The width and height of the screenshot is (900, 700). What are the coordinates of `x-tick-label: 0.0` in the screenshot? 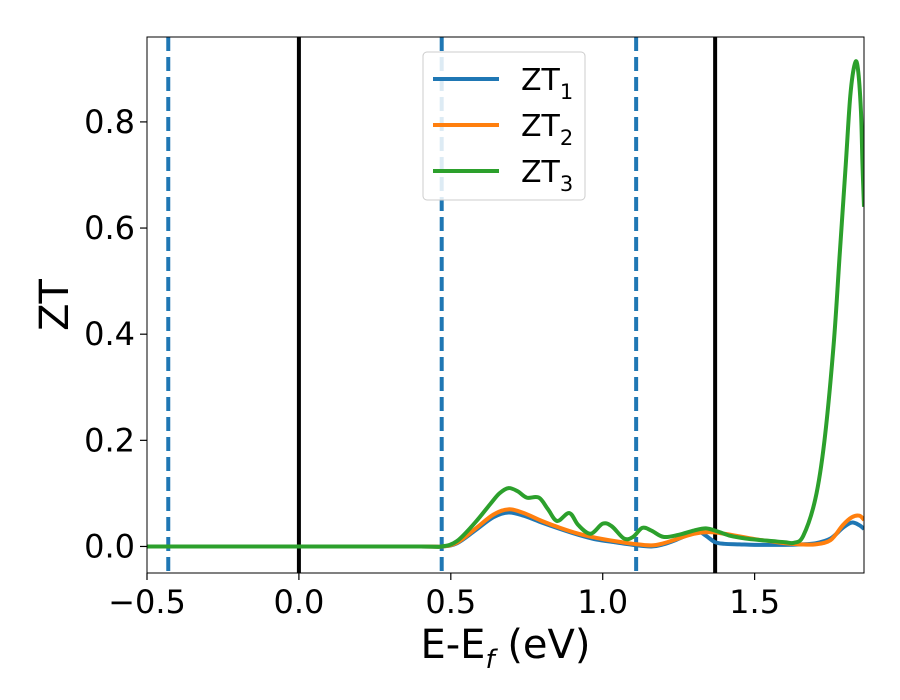 It's located at (298, 602).